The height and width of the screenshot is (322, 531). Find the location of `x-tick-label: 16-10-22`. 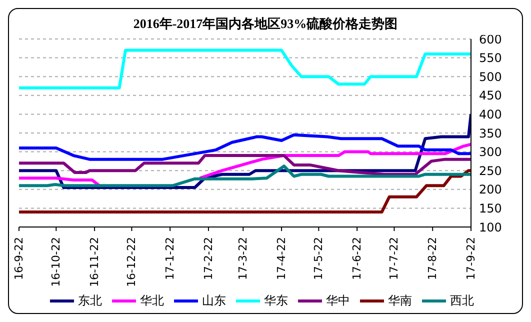

x-tick-label: 16-10-22 is located at coordinates (56, 262).